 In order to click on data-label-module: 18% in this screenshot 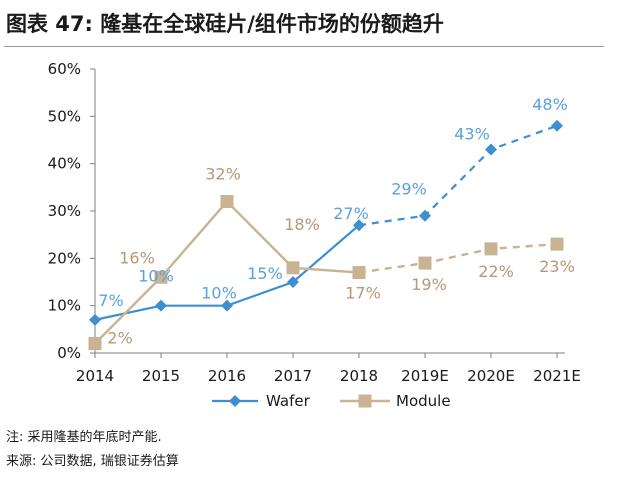, I will do `click(302, 224)`.